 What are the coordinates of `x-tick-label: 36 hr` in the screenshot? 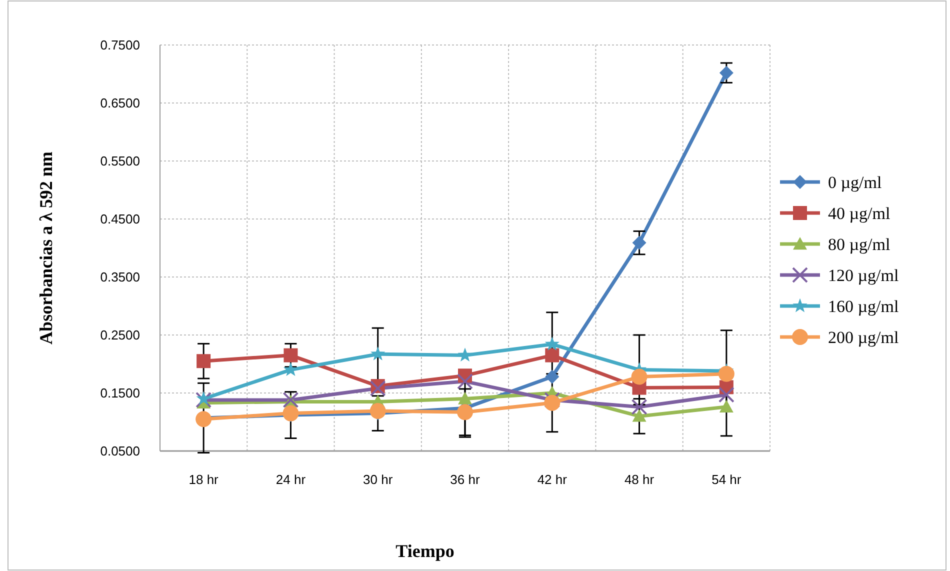 It's located at (465, 479).